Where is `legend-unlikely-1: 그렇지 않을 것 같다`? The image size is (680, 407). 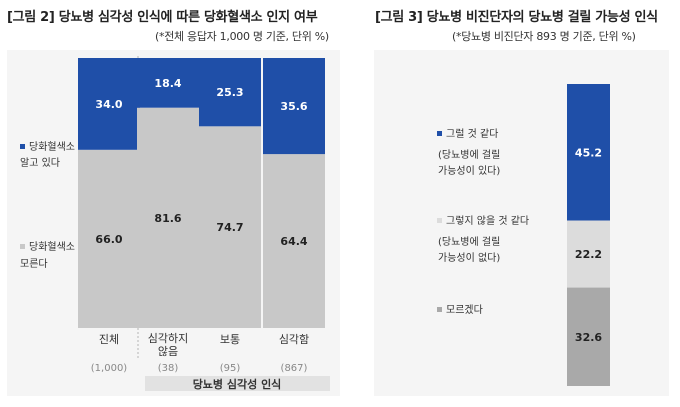 legend-unlikely-1: 그렇지 않을 것 같다 is located at coordinates (487, 220).